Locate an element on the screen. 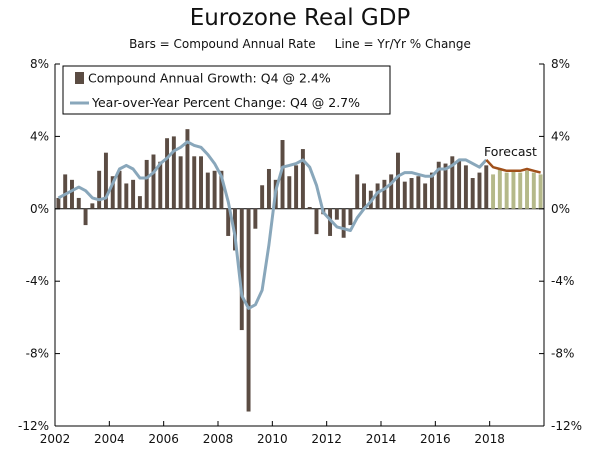 The image size is (600, 458). legend-bar-swatch is located at coordinates (79, 78).